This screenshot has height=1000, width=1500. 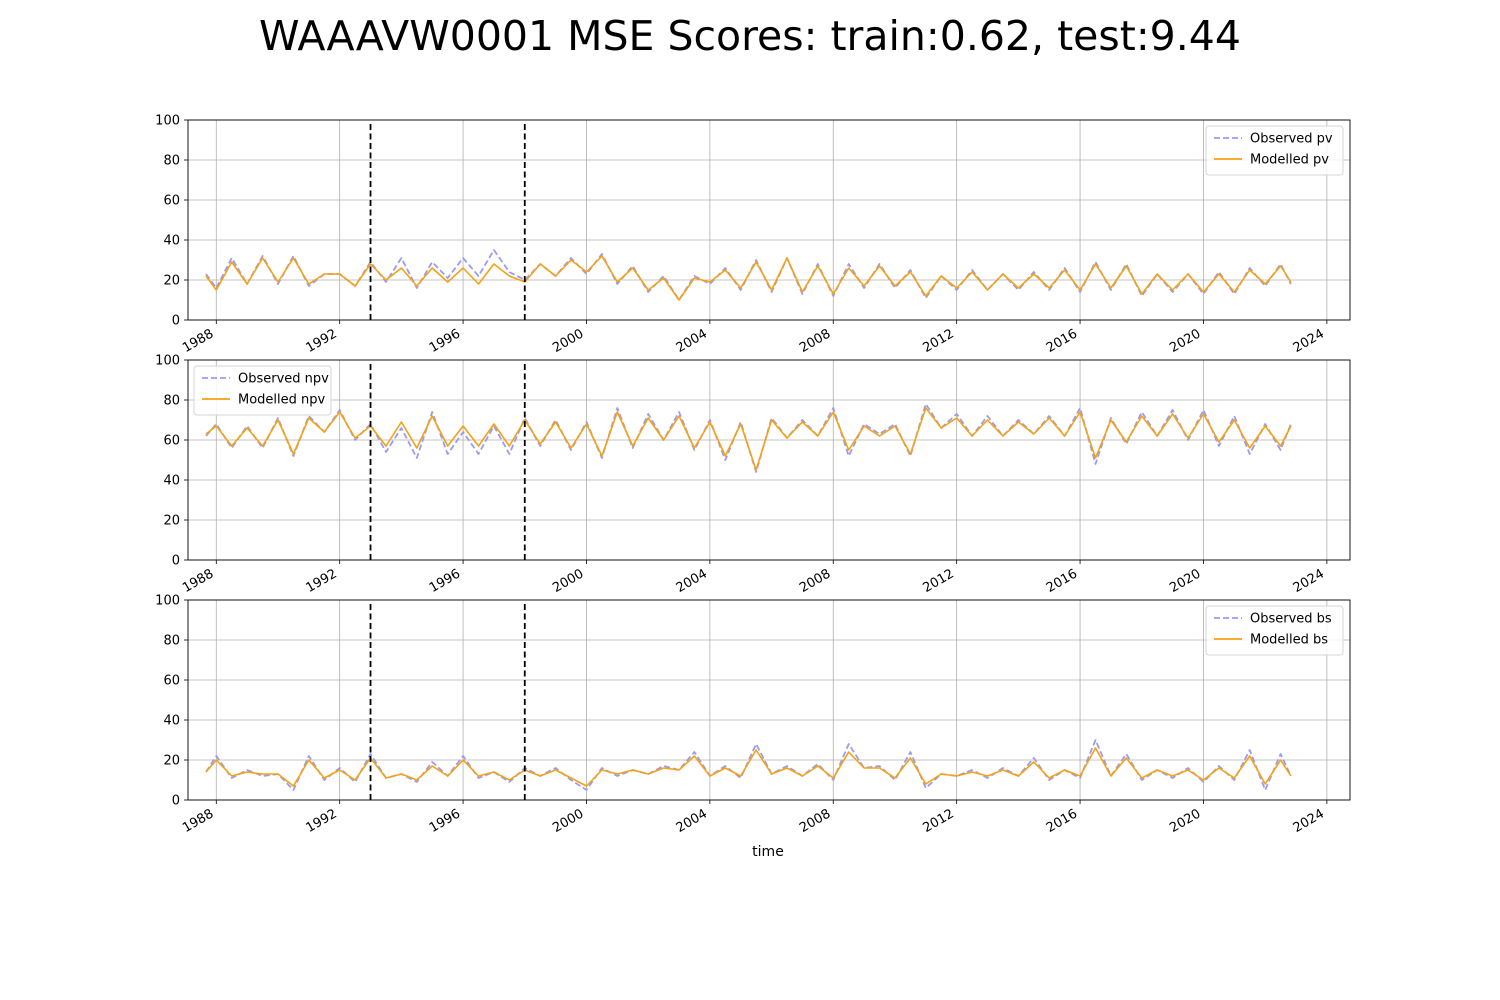 What do you see at coordinates (1291, 619) in the screenshot?
I see `legend-label: Observed bs` at bounding box center [1291, 619].